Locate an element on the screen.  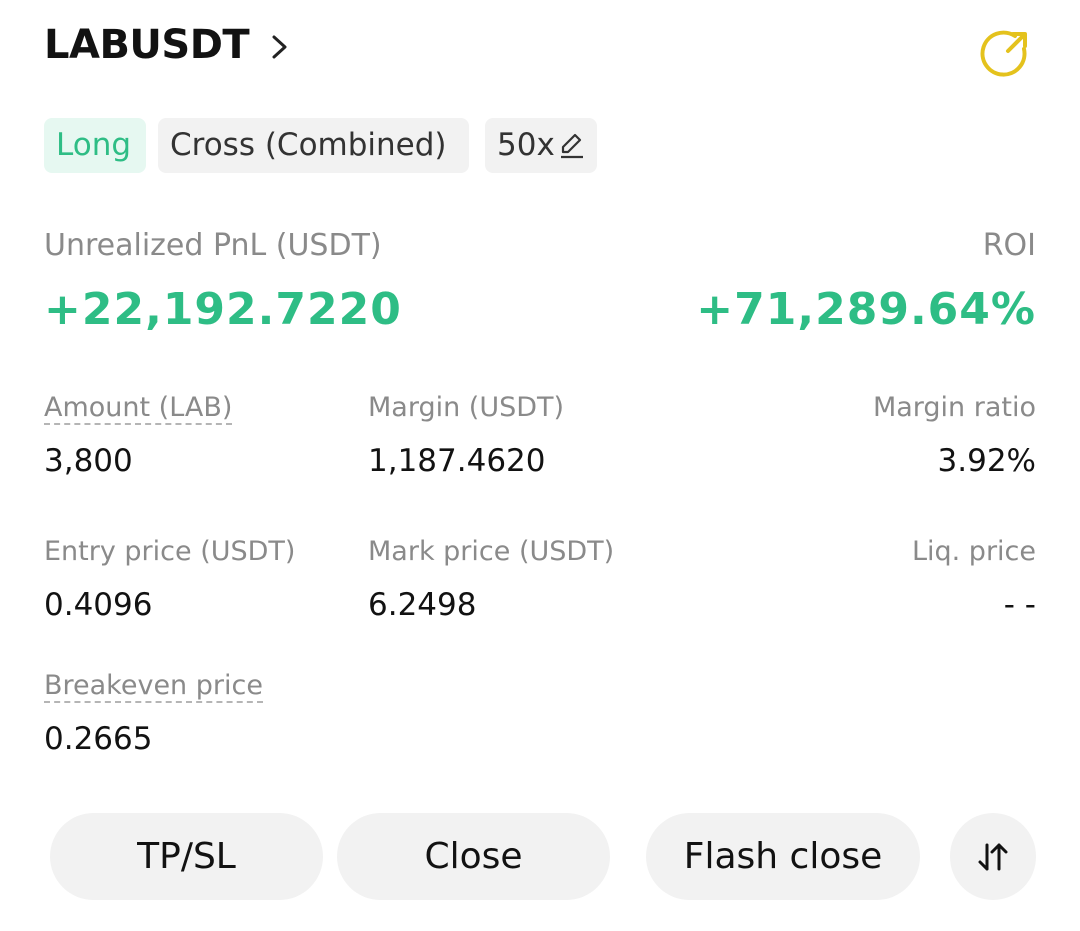
stat-value: 6.2498 is located at coordinates (422, 605).